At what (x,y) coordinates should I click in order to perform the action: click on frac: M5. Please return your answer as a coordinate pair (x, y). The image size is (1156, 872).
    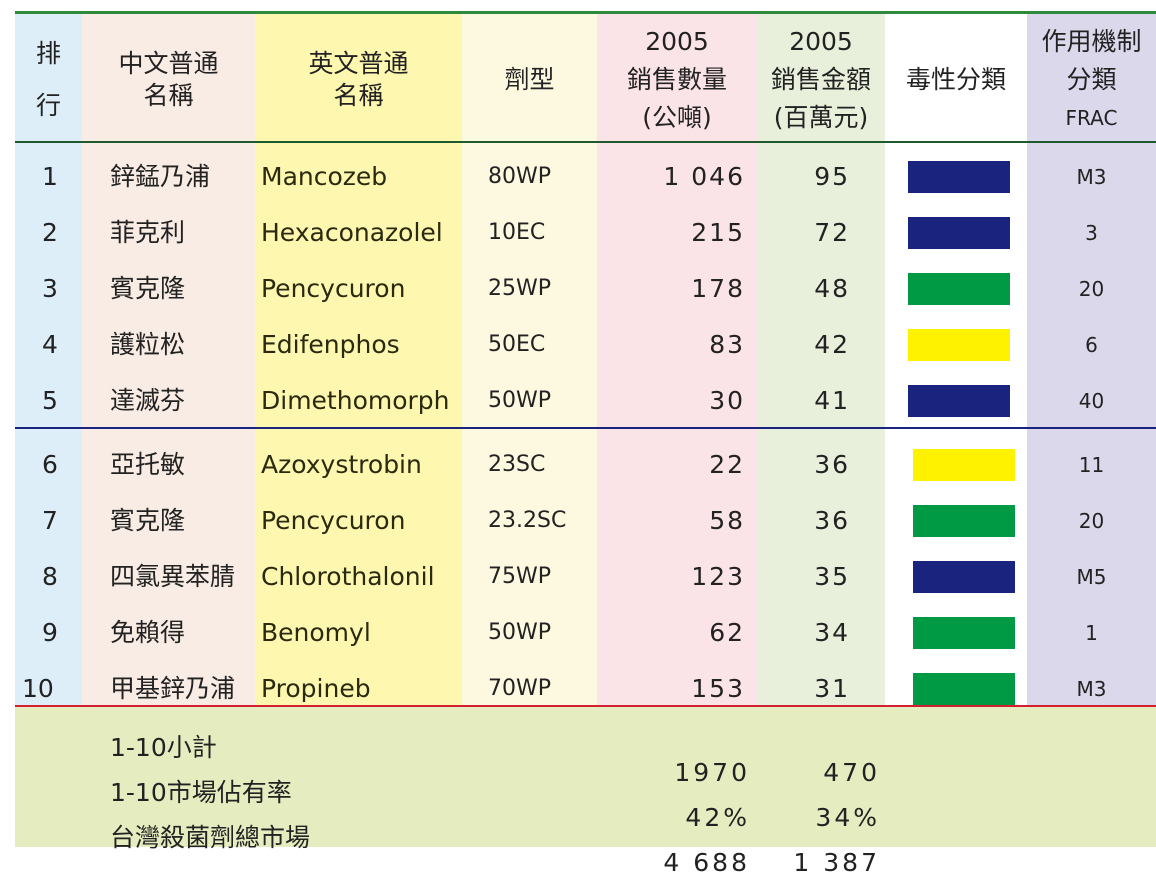
    Looking at the image, I should click on (1091, 577).